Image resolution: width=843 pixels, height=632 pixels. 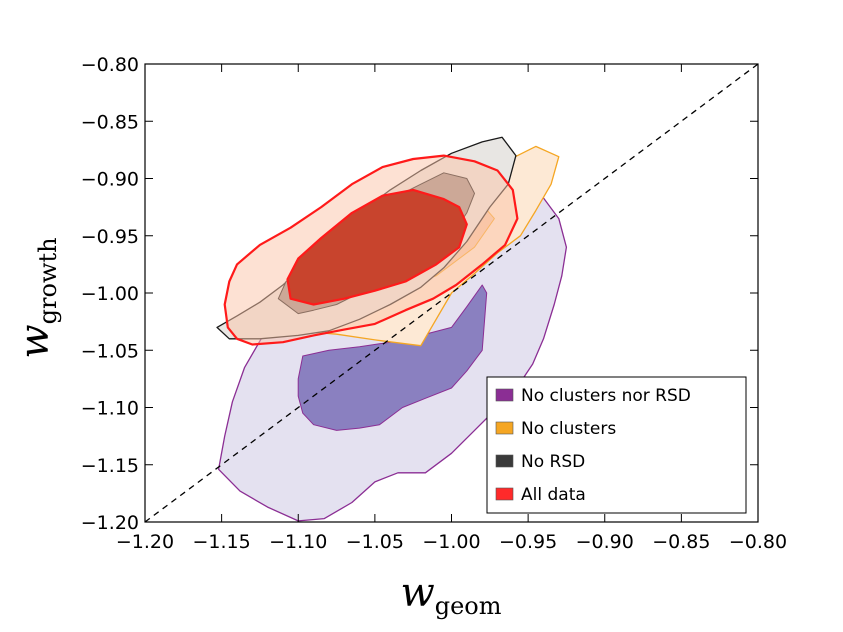 What do you see at coordinates (110, 523) in the screenshot?
I see `y-tick-label: −1.20` at bounding box center [110, 523].